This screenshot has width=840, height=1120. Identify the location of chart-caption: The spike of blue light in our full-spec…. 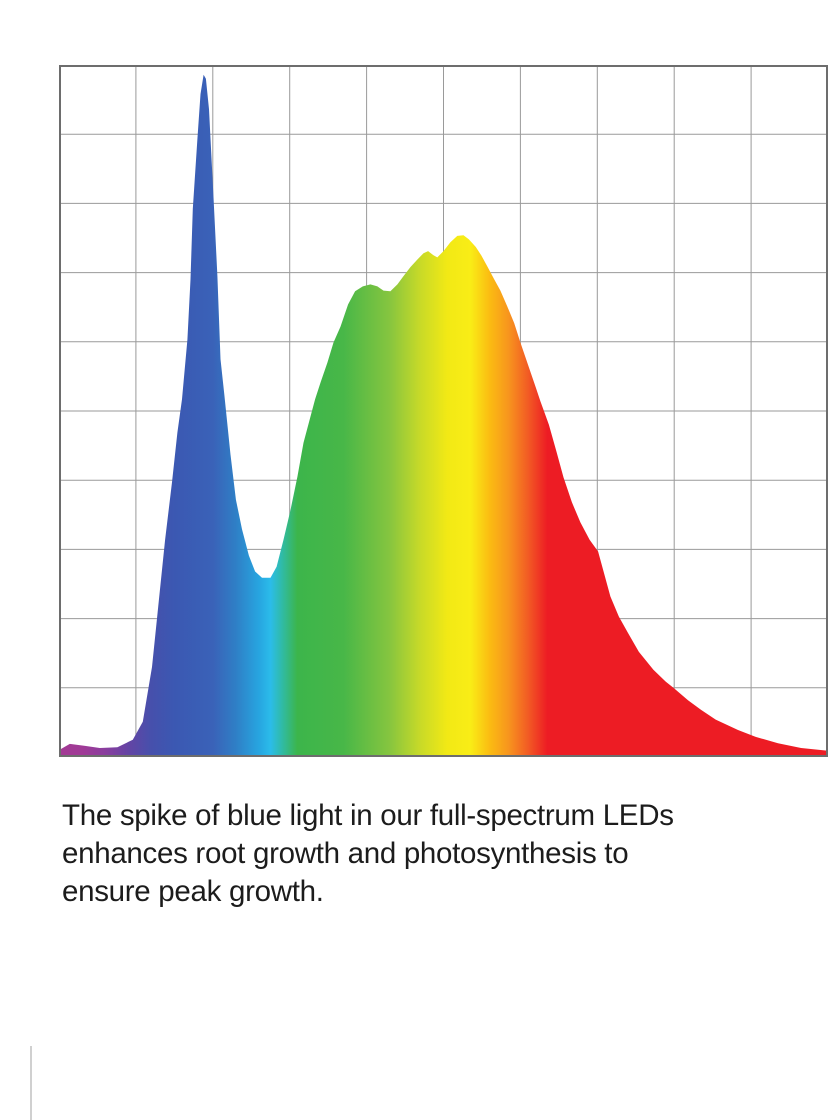
(442, 854).